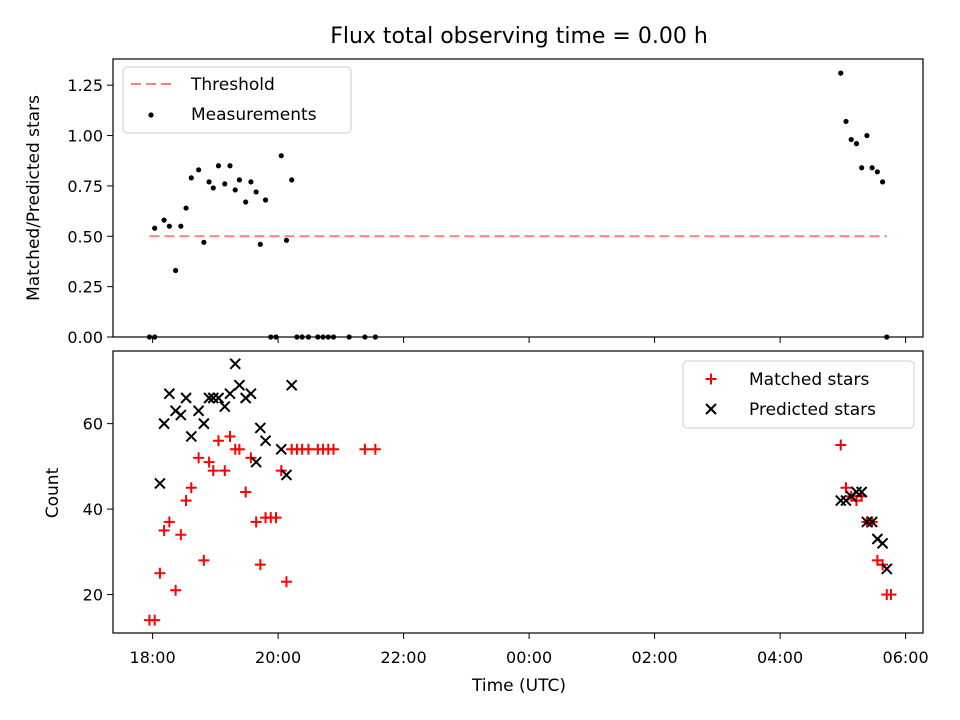 Image resolution: width=960 pixels, height=720 pixels. I want to click on bottom-y-tick-label: 40, so click(93, 509).